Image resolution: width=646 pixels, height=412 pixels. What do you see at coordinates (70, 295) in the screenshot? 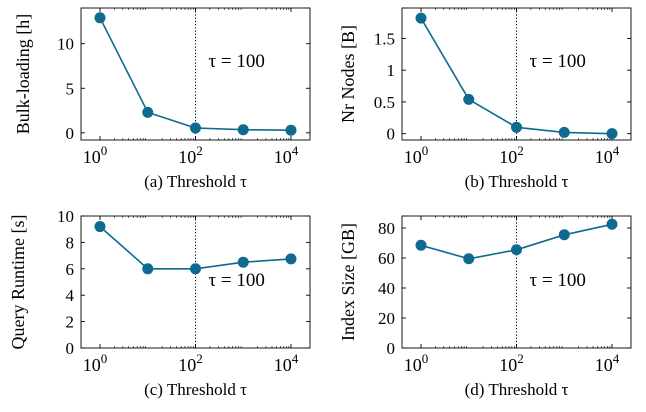
I see `y-tick-label: 4` at bounding box center [70, 295].